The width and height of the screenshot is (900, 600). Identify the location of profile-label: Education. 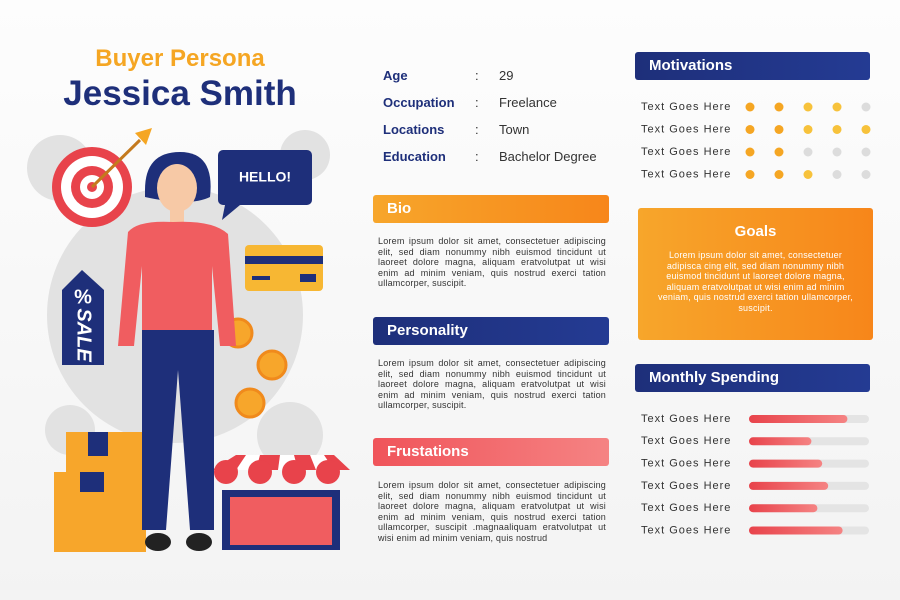
(414, 156).